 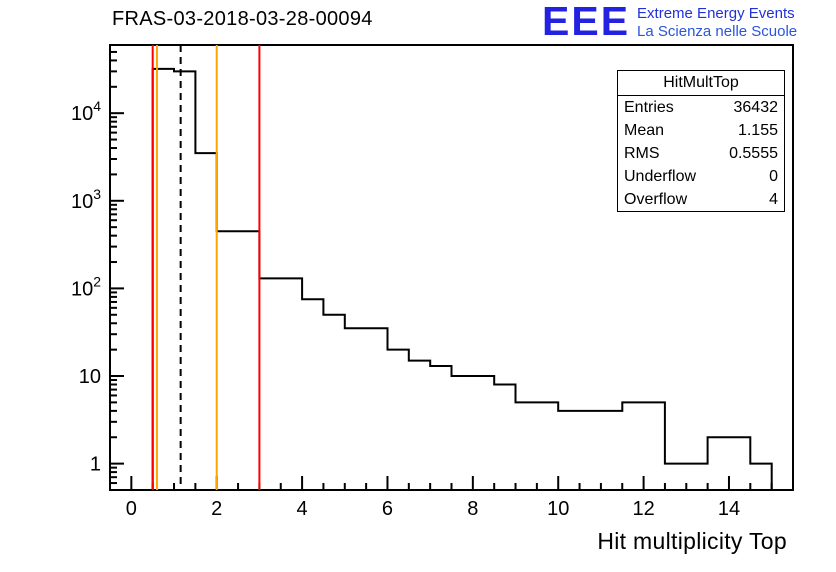 I want to click on y-tick-label: 10, so click(x=90, y=377).